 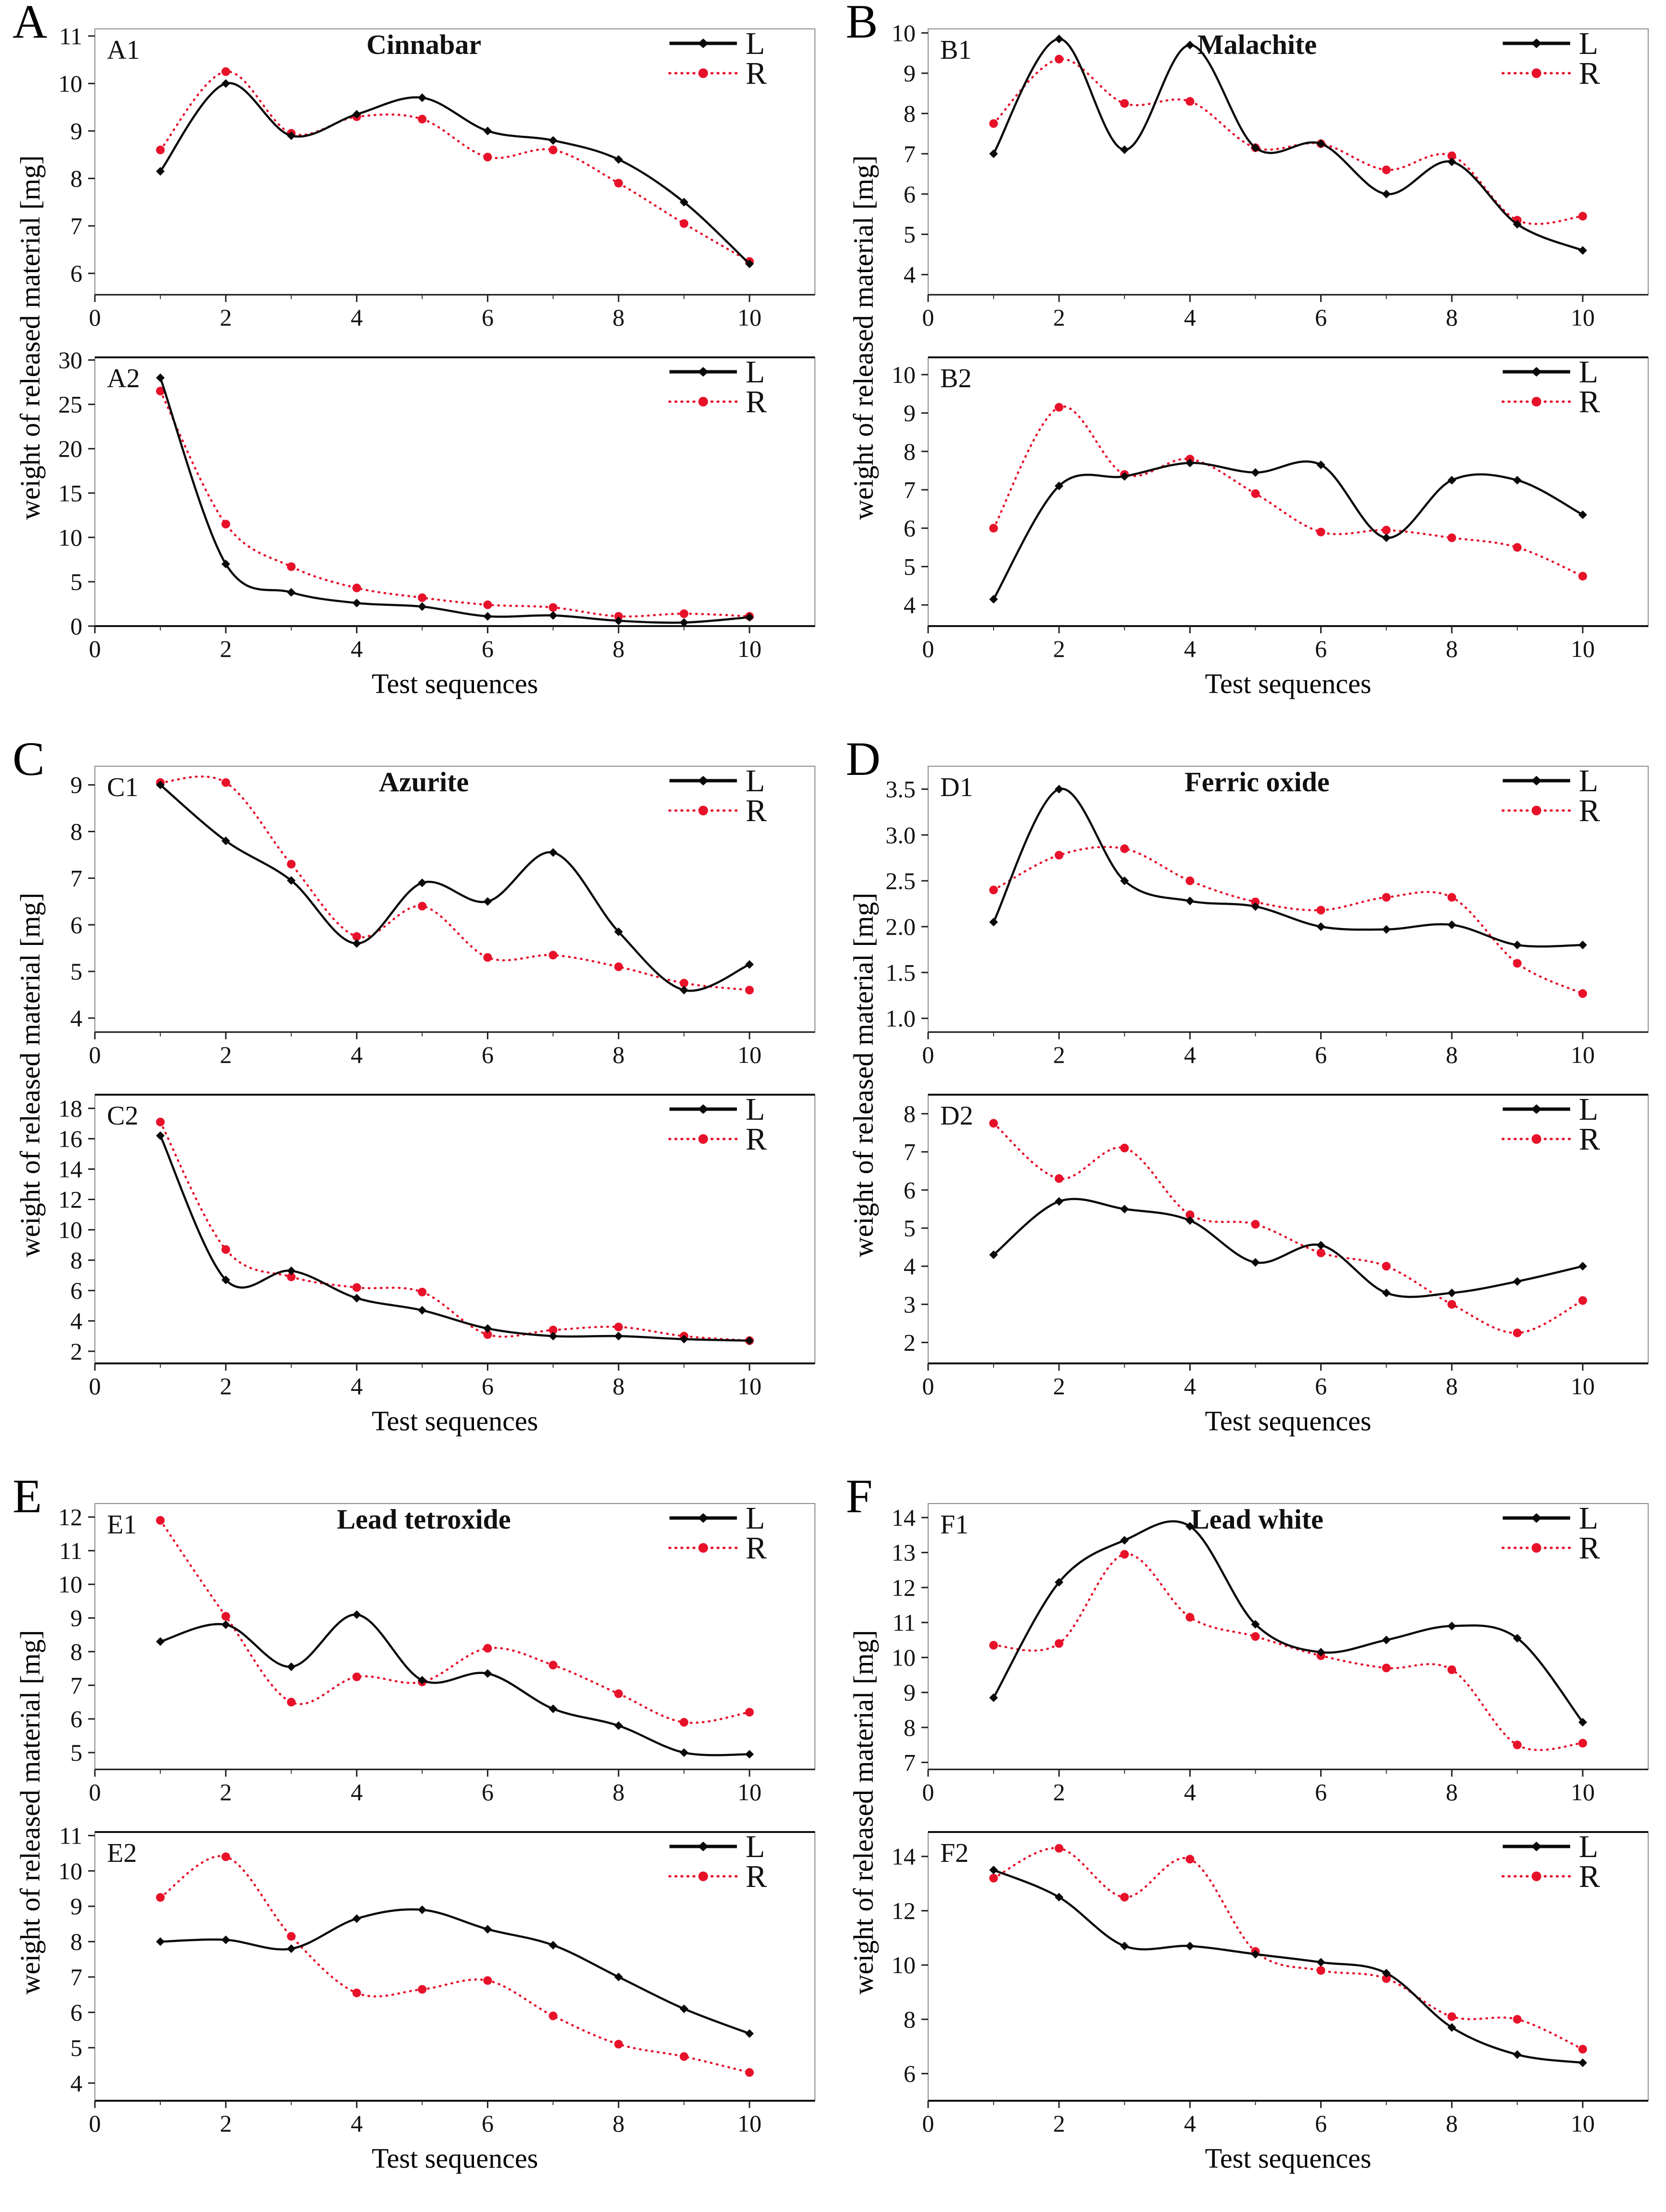 What do you see at coordinates (1288, 684) in the screenshot?
I see `x-axis-label: Test sequences` at bounding box center [1288, 684].